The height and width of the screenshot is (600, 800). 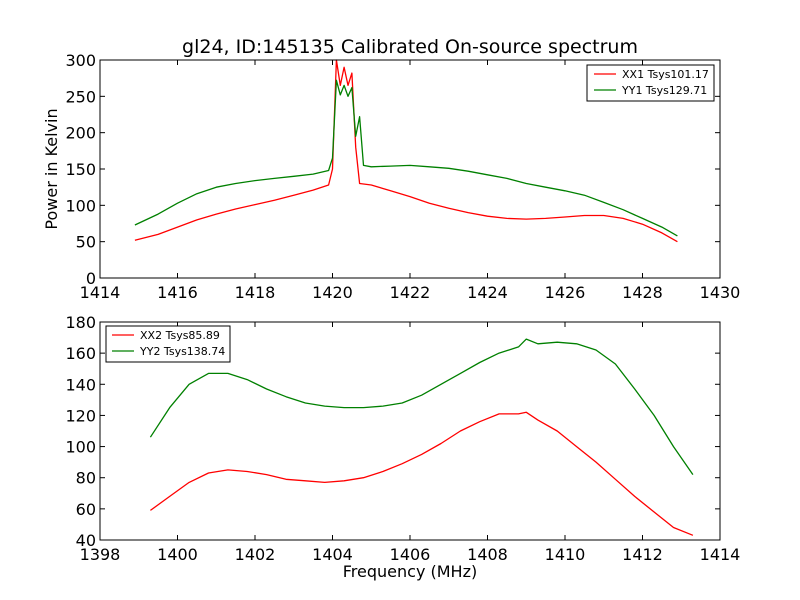 I want to click on top-y-tick-label: 0, so click(x=91, y=278).